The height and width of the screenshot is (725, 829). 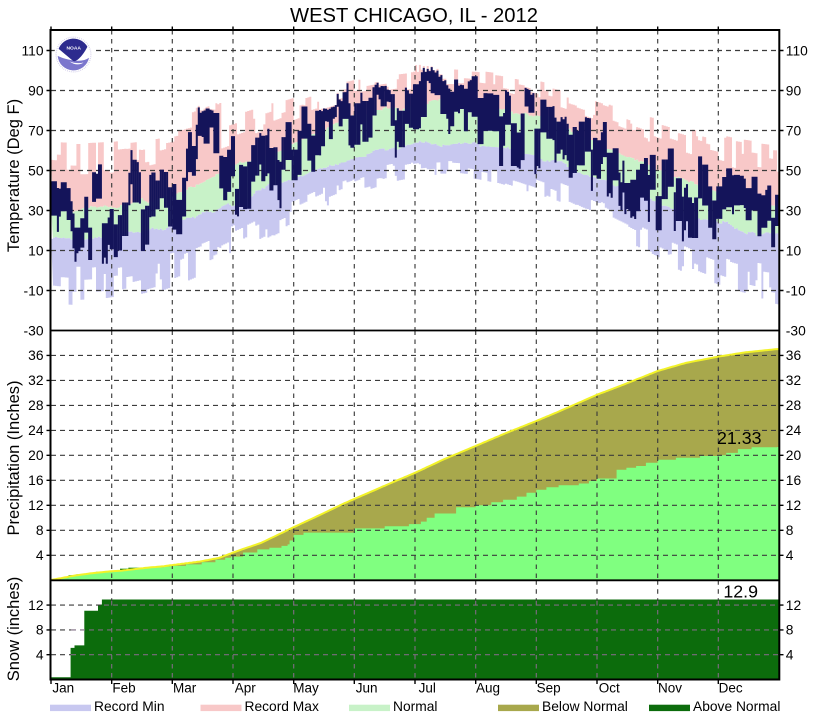 What do you see at coordinates (123, 688) in the screenshot?
I see `svg-text: Feb` at bounding box center [123, 688].